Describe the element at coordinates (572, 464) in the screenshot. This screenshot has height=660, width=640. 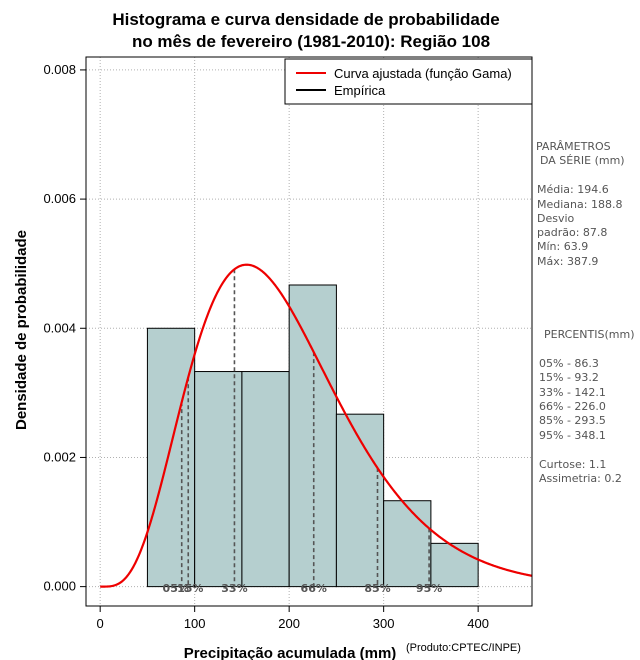
I see `stat-curtose: Curtose: 1.1` at that location.